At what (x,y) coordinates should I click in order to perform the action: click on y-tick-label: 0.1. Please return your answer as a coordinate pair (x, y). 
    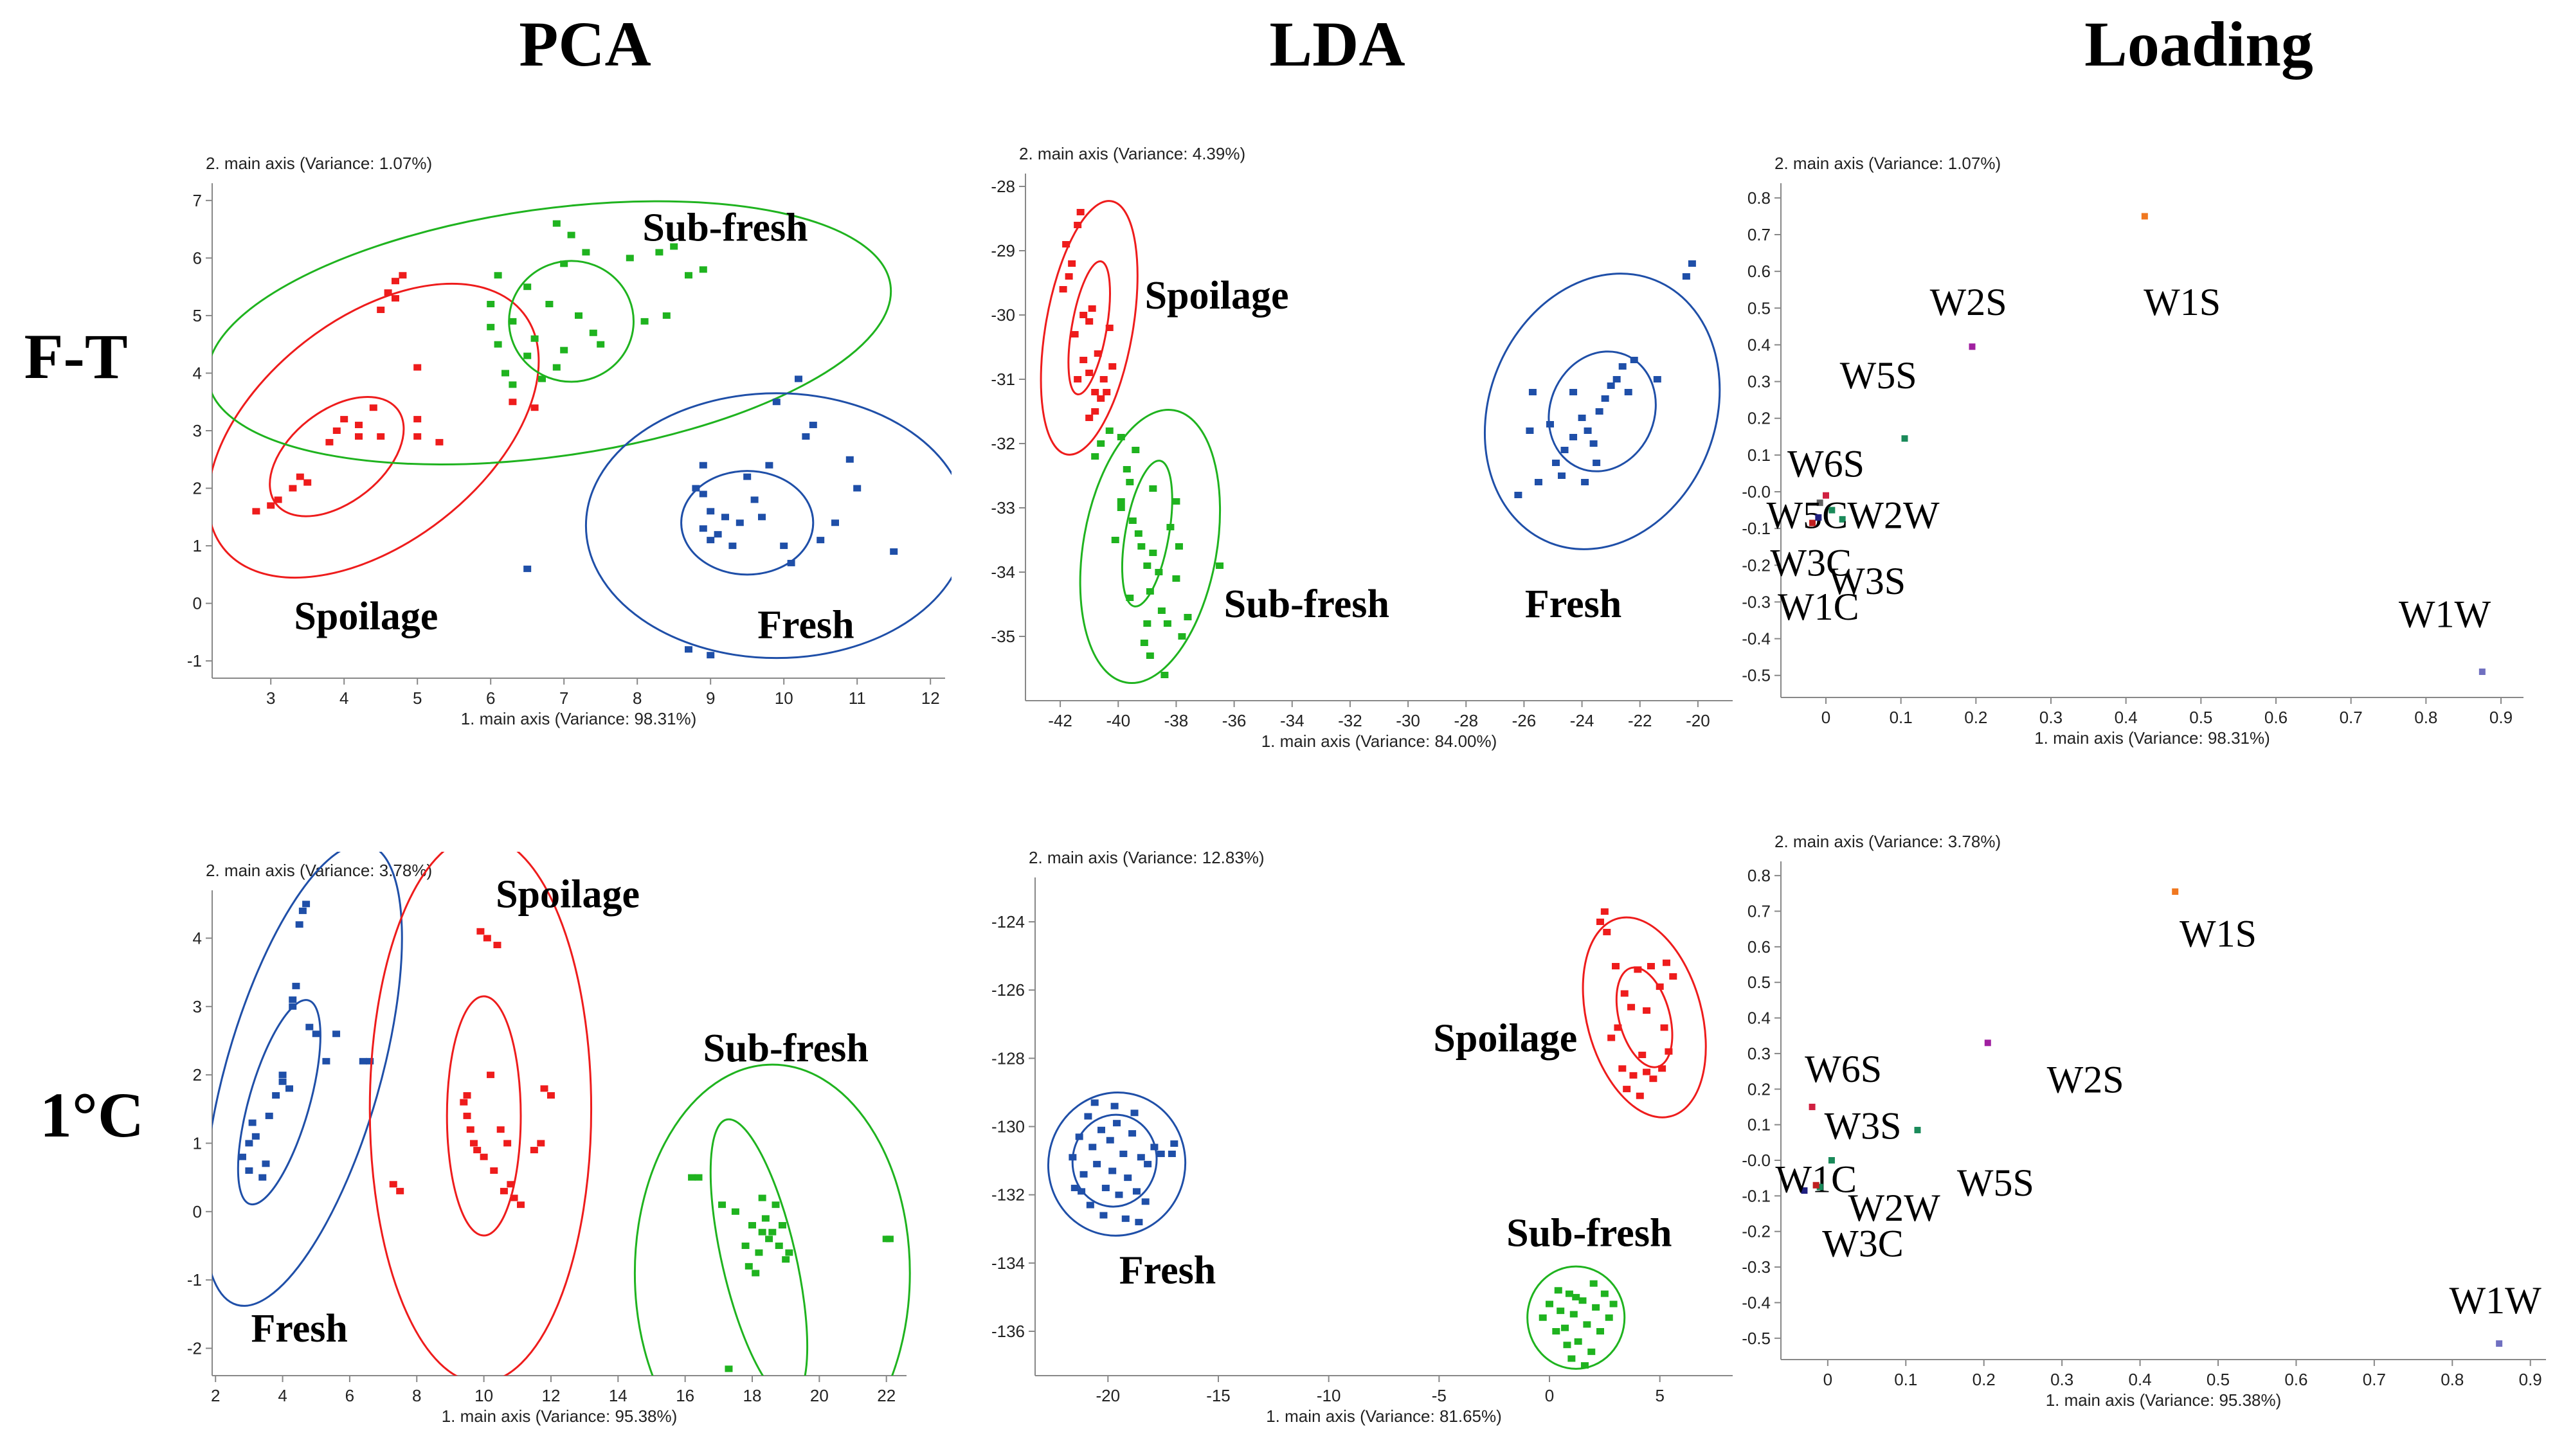
    Looking at the image, I should click on (1759, 1125).